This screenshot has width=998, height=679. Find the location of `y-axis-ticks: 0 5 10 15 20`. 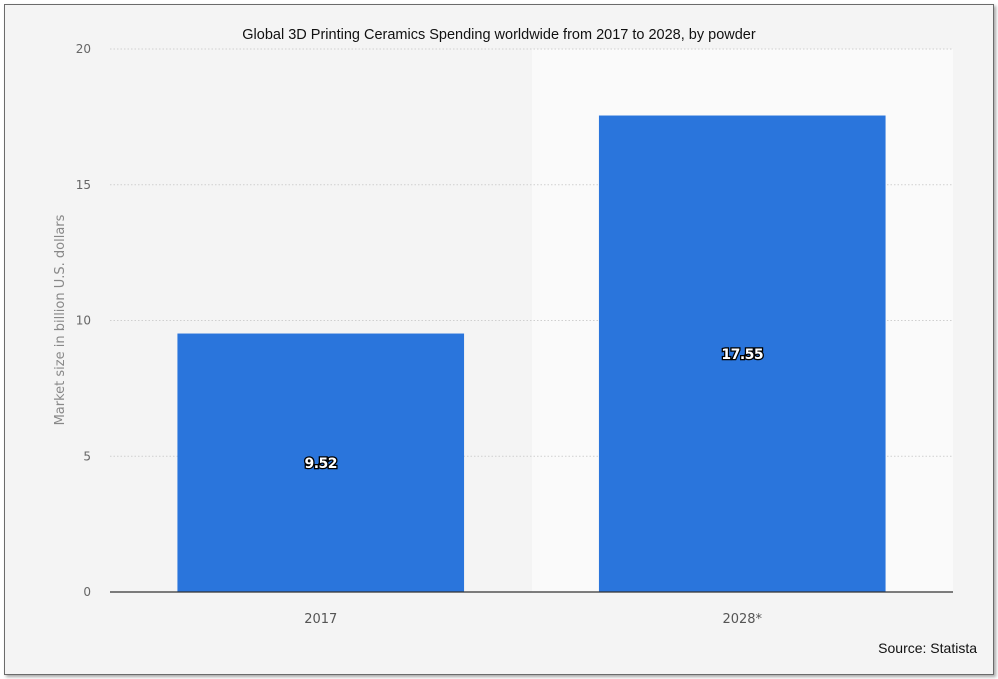

y-axis-ticks: 0 5 10 15 20 is located at coordinates (83, 320).